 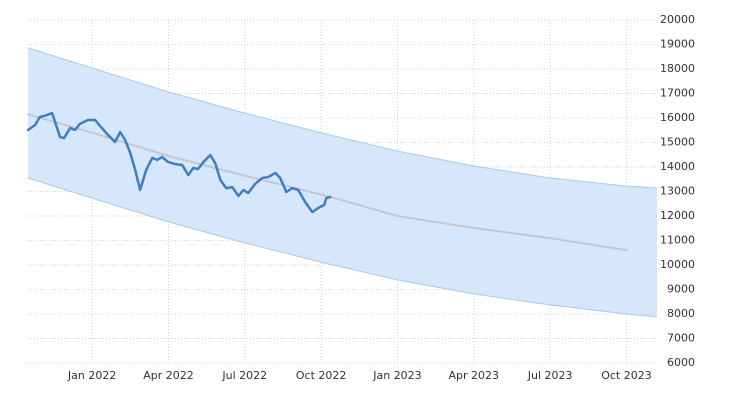 What do you see at coordinates (396, 375) in the screenshot?
I see `x-tick-label: Jan 2023` at bounding box center [396, 375].